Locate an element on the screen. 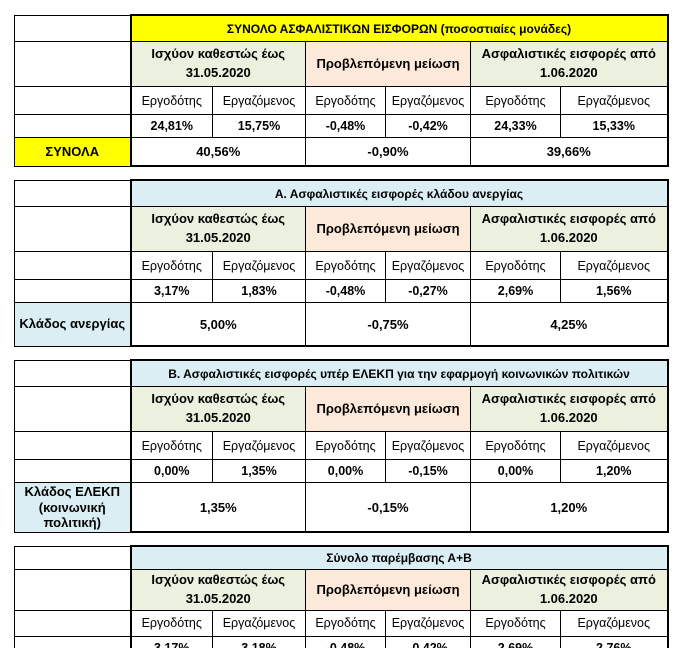  total-cell: 1,20% is located at coordinates (569, 508).